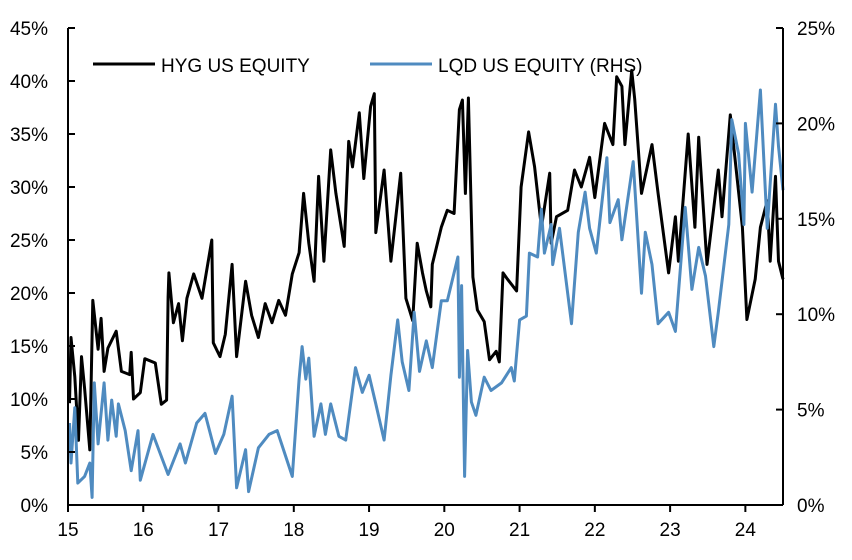  Describe the element at coordinates (29, 29) in the screenshot. I see `y-tick-label: 45%` at that location.